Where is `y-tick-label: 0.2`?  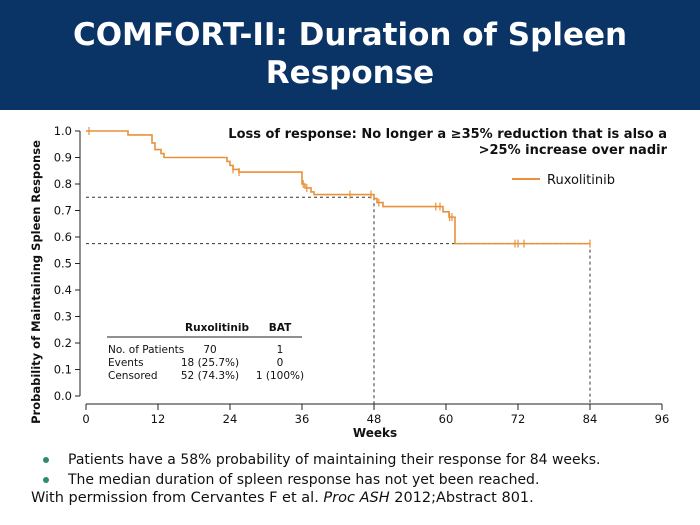 y-tick-label: 0.2 is located at coordinates (63, 343).